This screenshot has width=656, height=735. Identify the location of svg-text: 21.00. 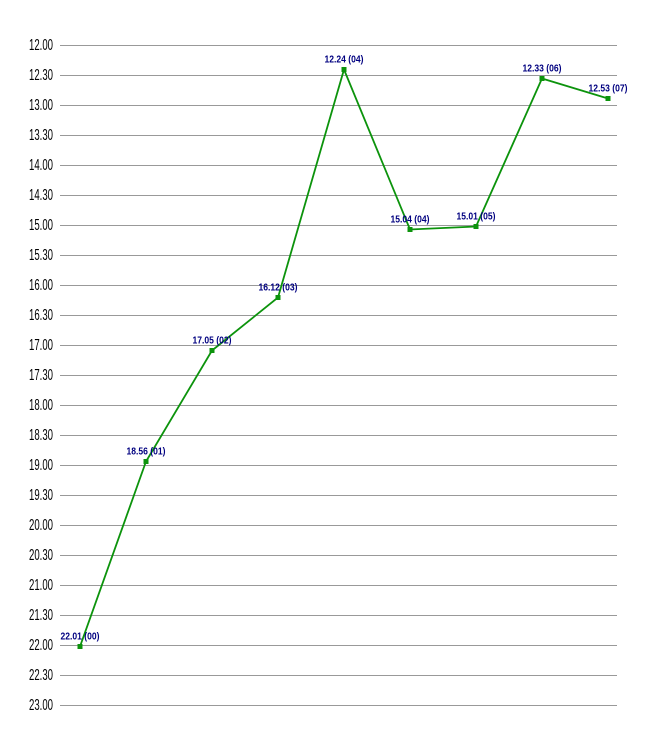
(41, 585).